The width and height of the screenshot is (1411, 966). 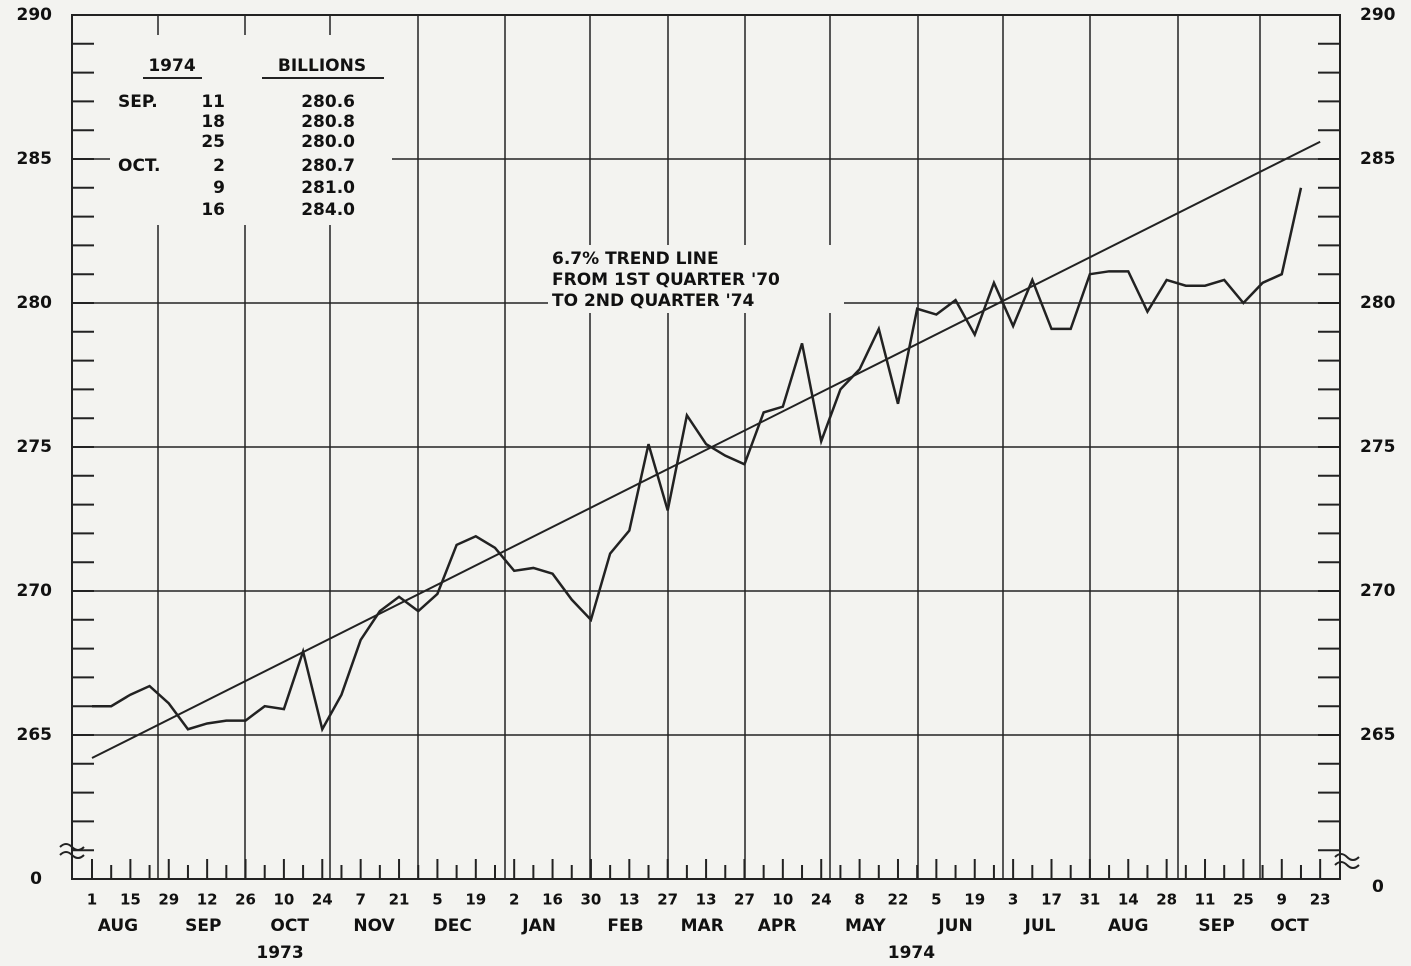 I want to click on inset-day: 25, so click(x=213, y=142).